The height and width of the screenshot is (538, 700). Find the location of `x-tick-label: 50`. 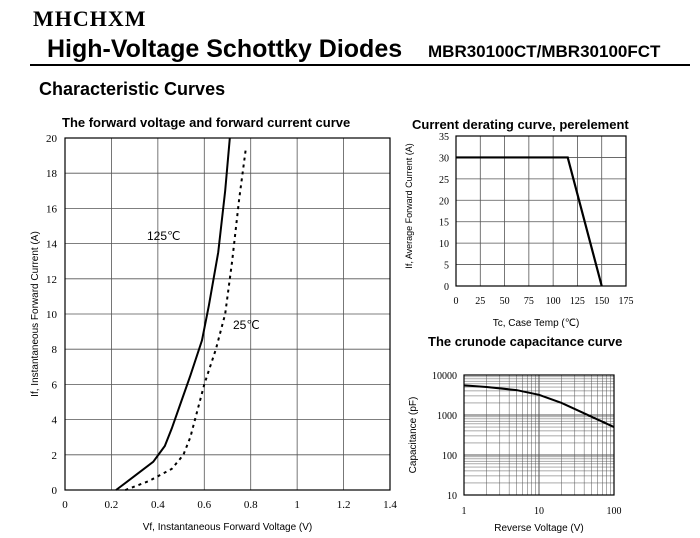

x-tick-label: 50 is located at coordinates (505, 301).